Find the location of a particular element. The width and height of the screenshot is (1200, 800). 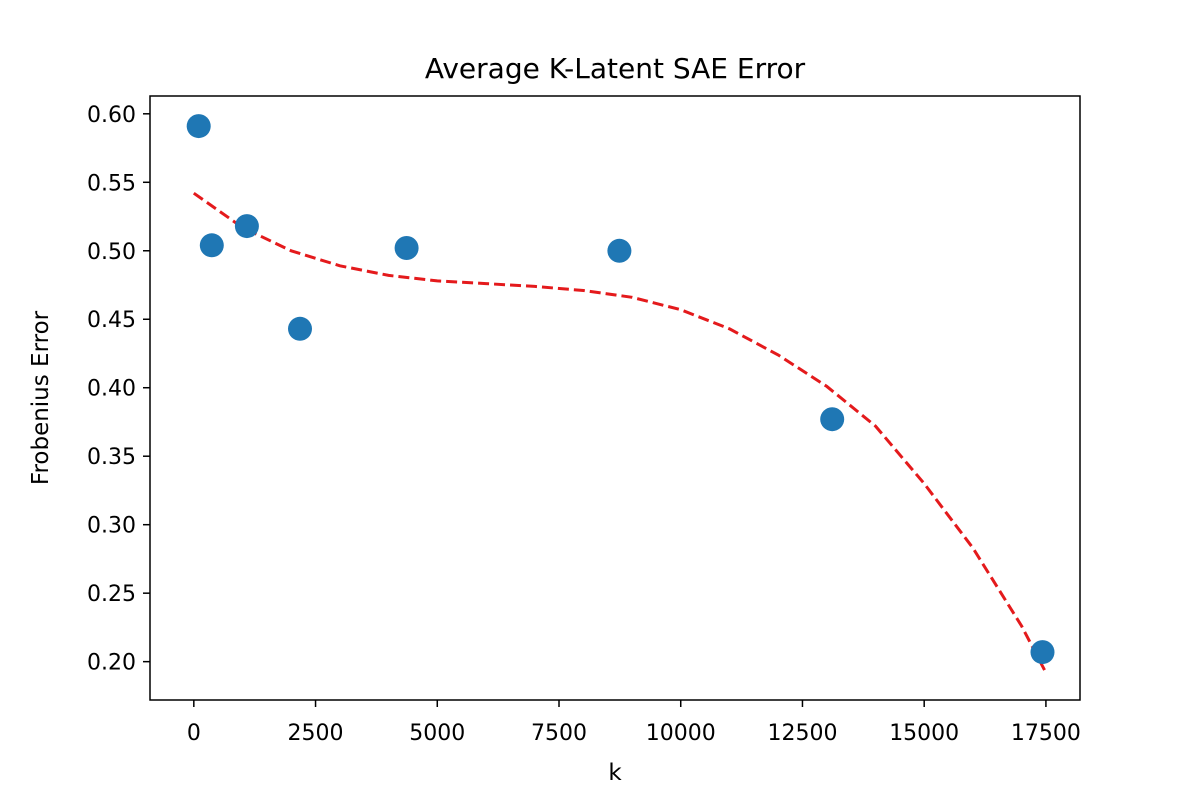

x-tick-label: 5000 is located at coordinates (437, 733).